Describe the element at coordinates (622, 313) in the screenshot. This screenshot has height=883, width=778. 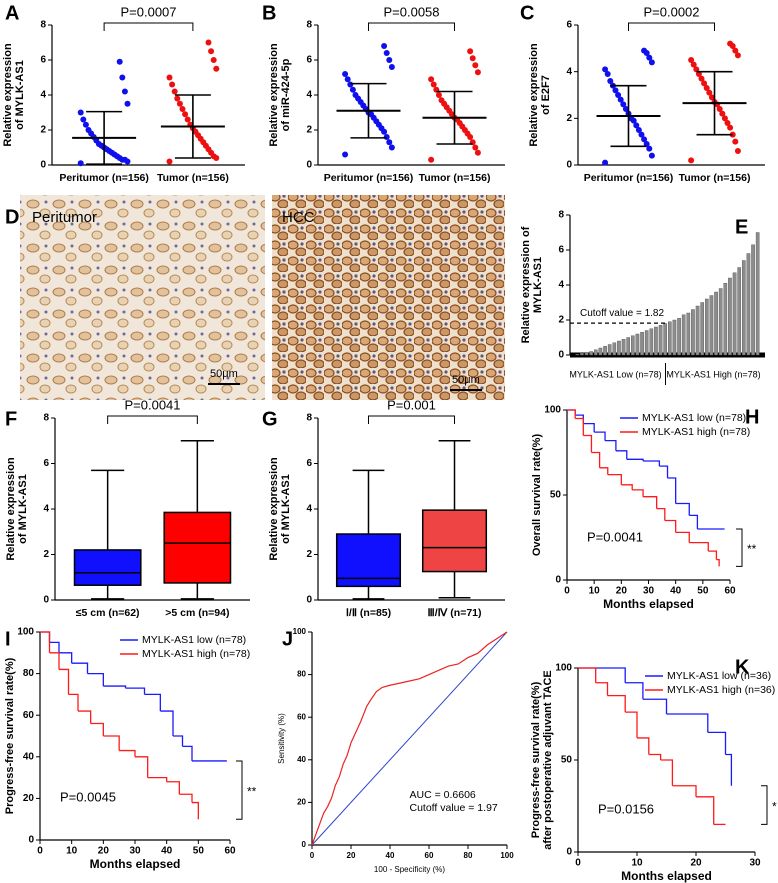
I see `cutoff-label: Cutoff value = 1.82` at that location.